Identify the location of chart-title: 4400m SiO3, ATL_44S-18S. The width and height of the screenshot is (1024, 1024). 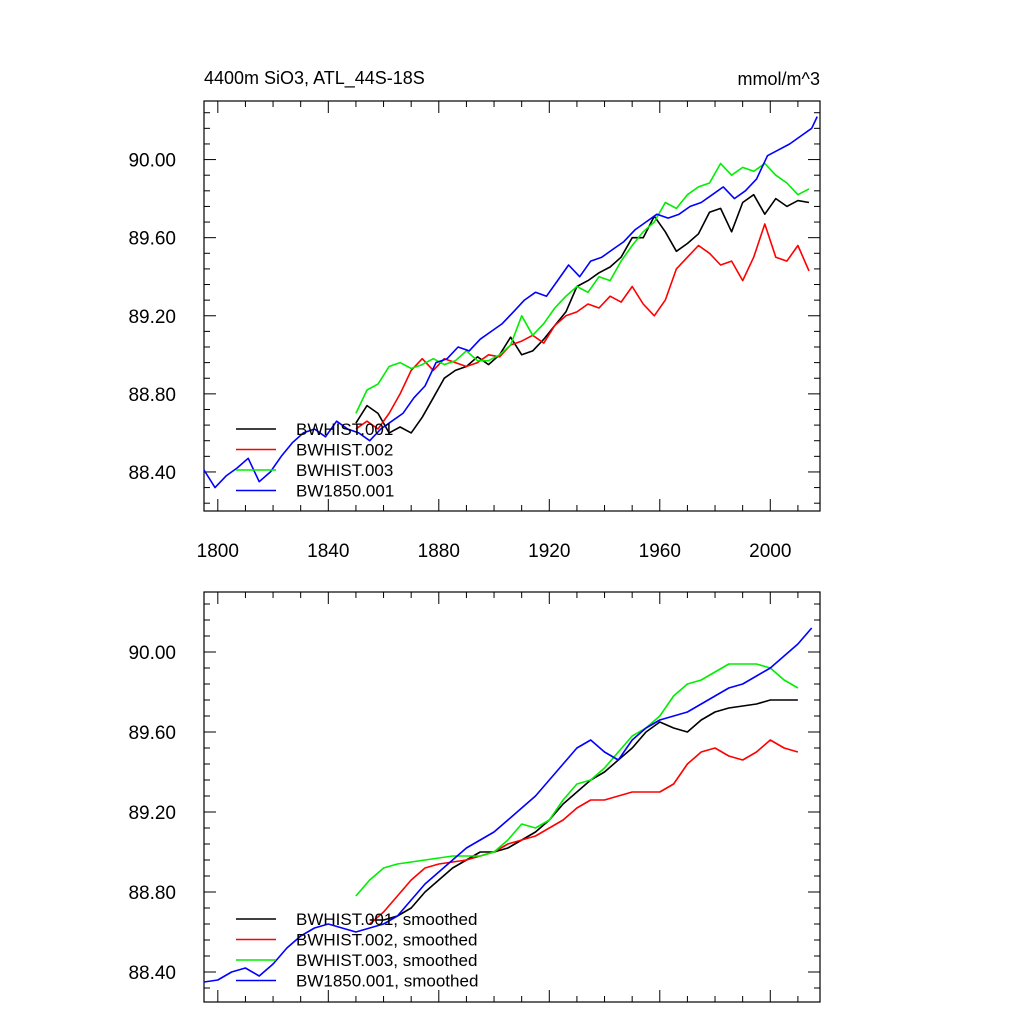
(314, 78).